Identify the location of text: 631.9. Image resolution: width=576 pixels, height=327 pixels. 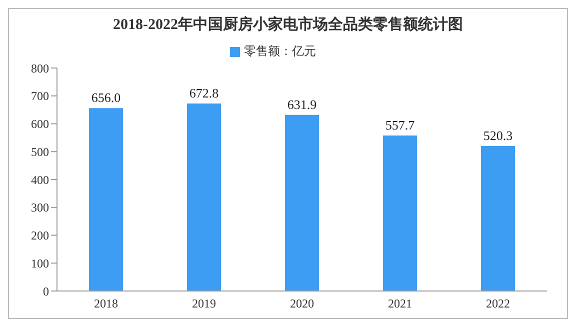
(302, 104).